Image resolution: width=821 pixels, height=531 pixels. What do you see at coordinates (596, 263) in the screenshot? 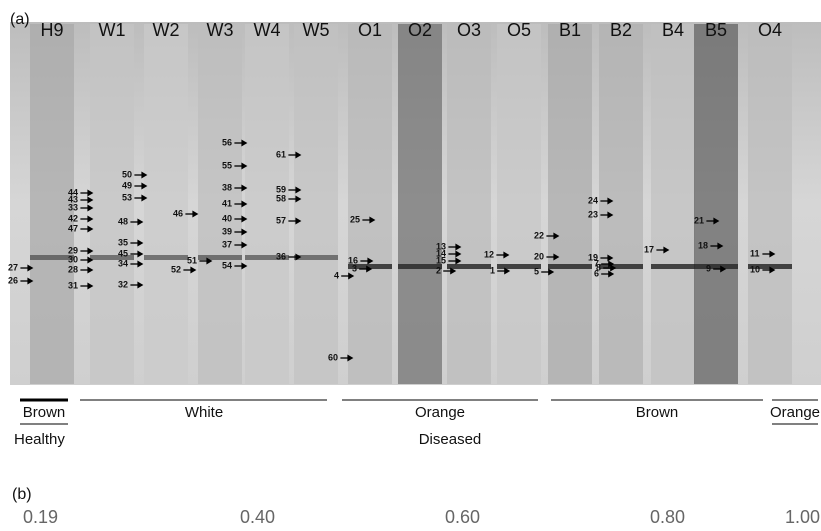
I see `band-label: 7` at bounding box center [596, 263].